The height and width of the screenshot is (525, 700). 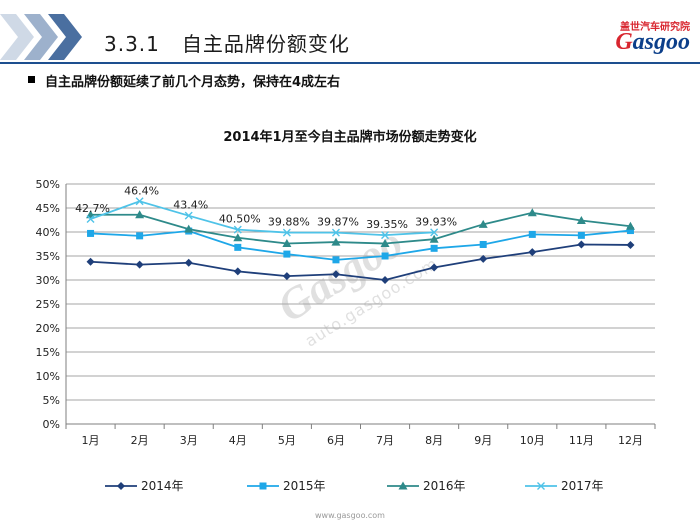 I want to click on data-label: 46.4%, so click(x=141, y=190).